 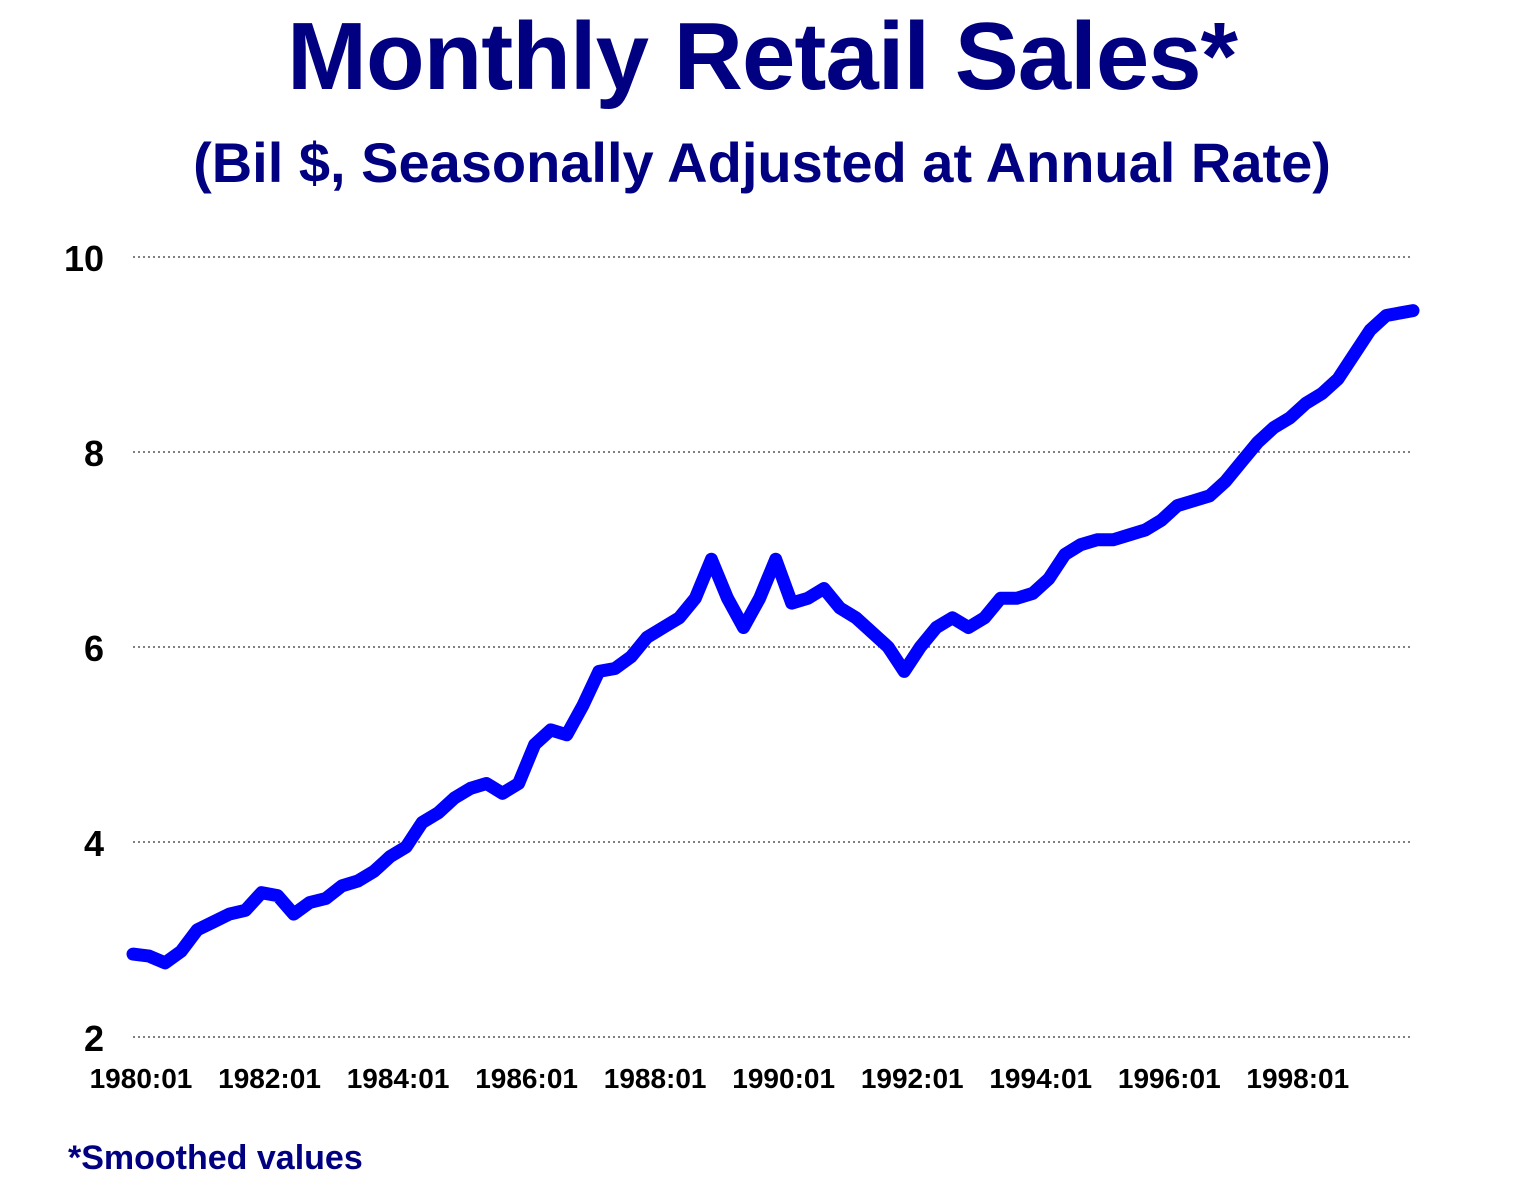 I want to click on footnote: *Smoothed values, so click(x=215, y=1158).